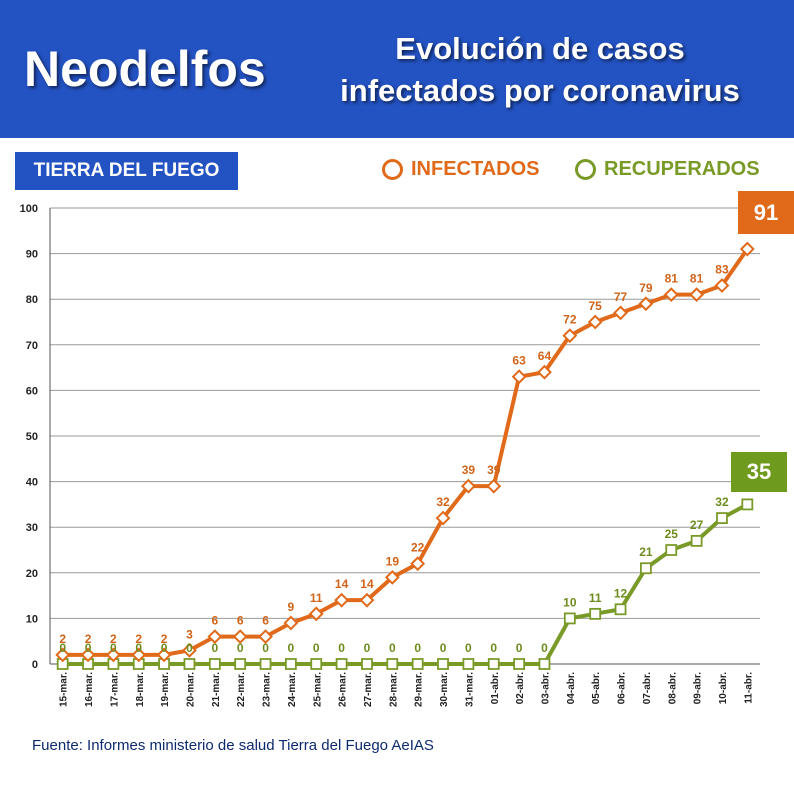  What do you see at coordinates (291, 607) in the screenshot?
I see `data-label-infectados: 9` at bounding box center [291, 607].